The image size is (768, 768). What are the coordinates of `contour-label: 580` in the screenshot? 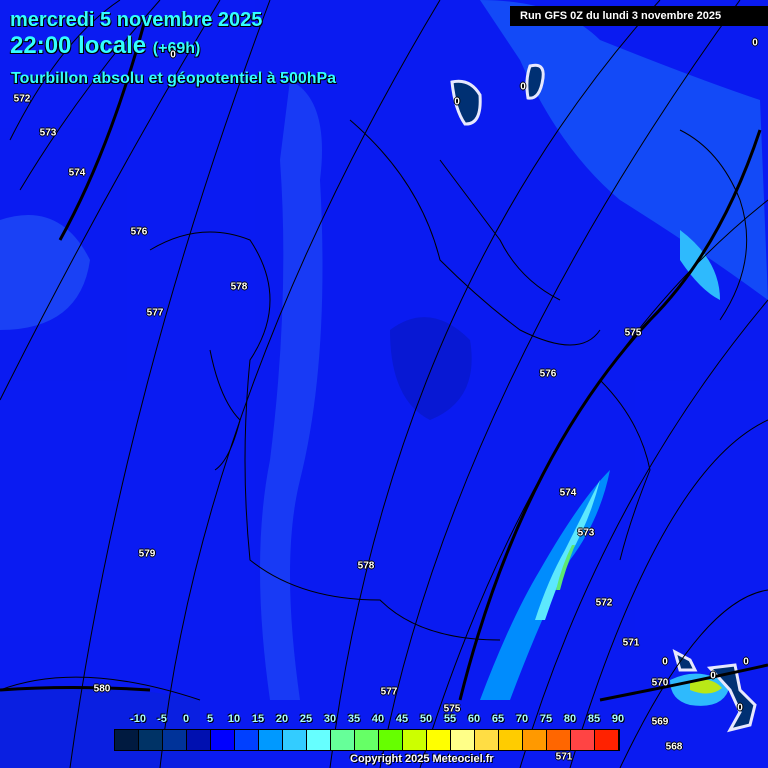 It's located at (102, 689).